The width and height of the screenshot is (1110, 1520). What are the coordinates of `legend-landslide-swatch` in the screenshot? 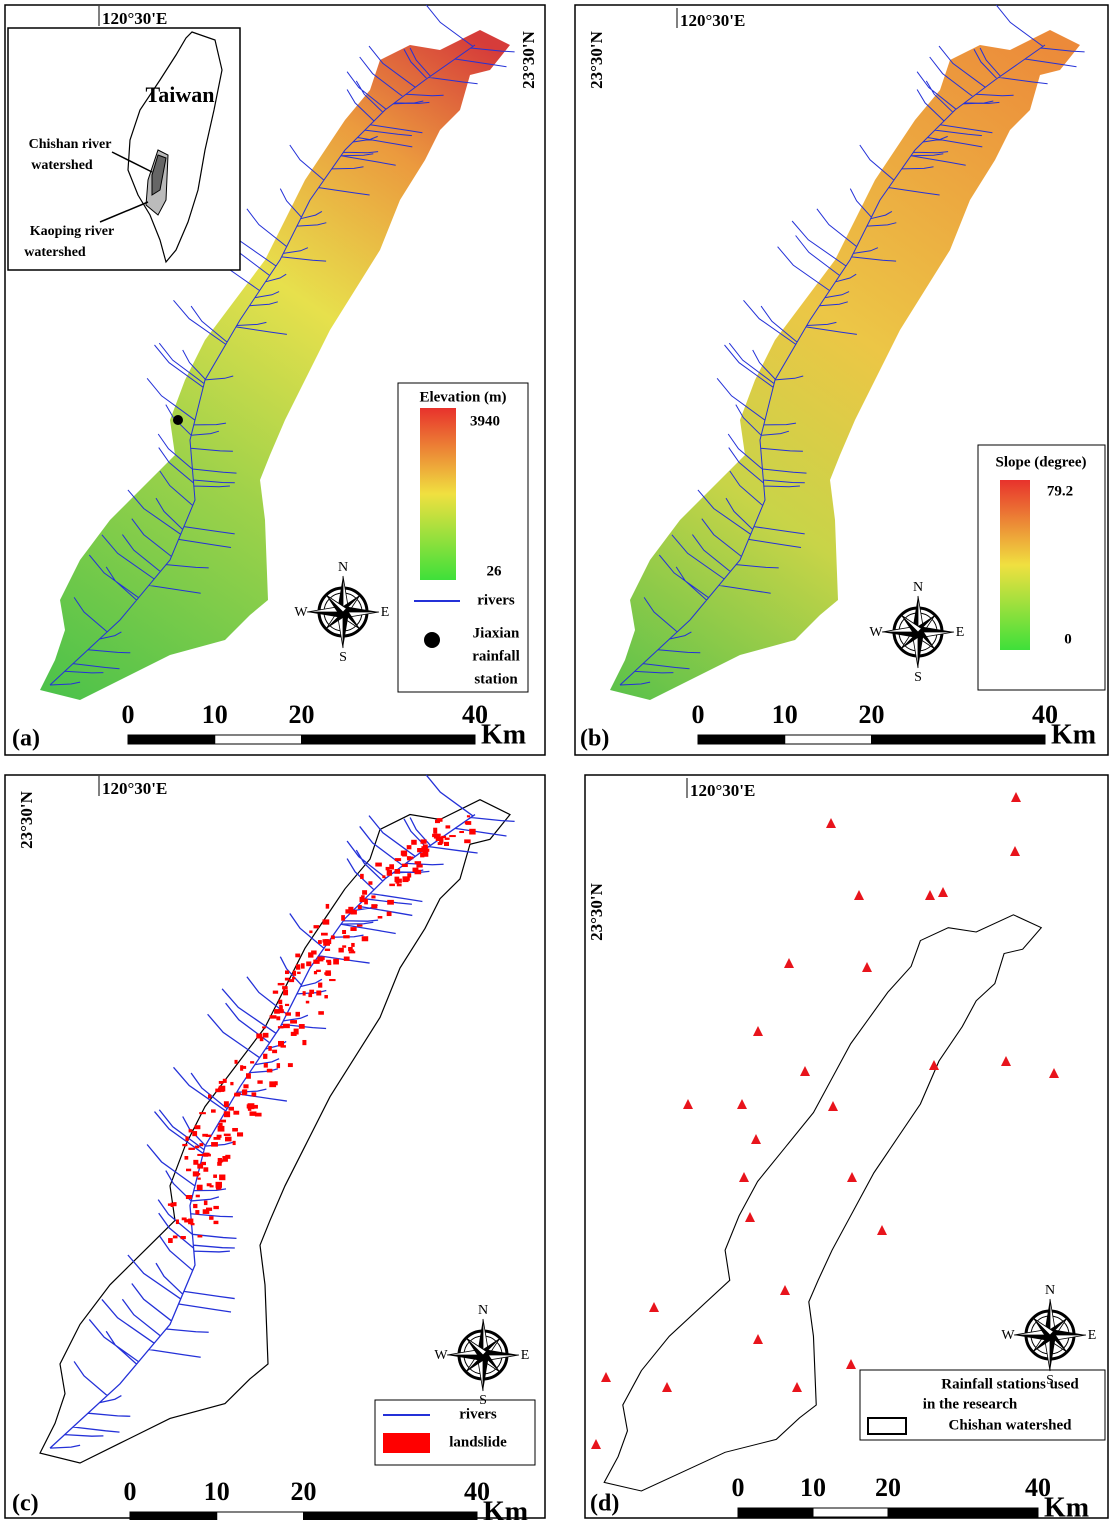 It's located at (406, 1443).